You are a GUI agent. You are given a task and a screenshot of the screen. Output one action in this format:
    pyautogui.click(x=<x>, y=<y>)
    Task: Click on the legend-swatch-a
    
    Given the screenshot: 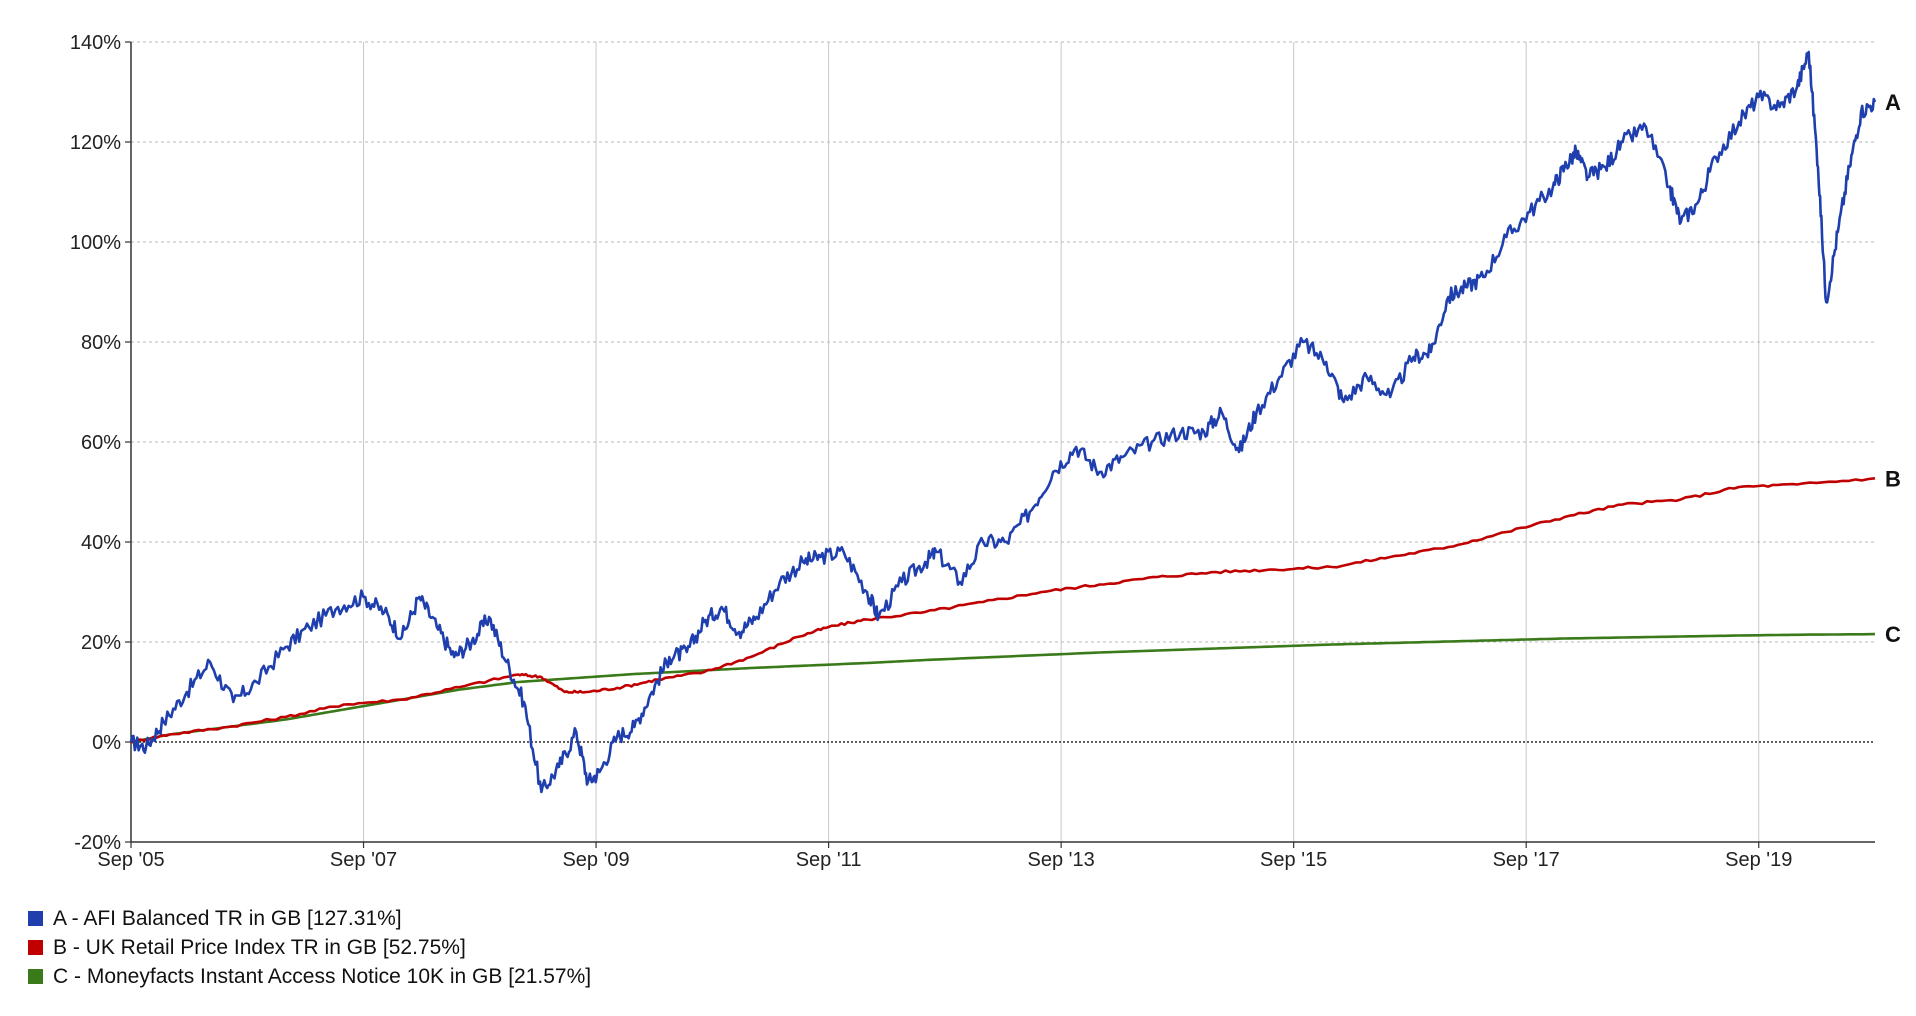 What is the action you would take?
    pyautogui.click(x=35, y=918)
    